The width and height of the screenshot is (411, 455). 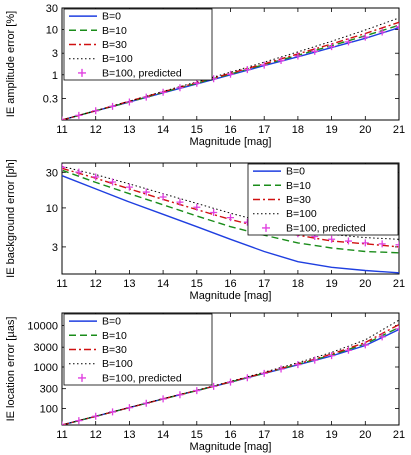 I want to click on x-tick-label: 17, so click(x=264, y=130).